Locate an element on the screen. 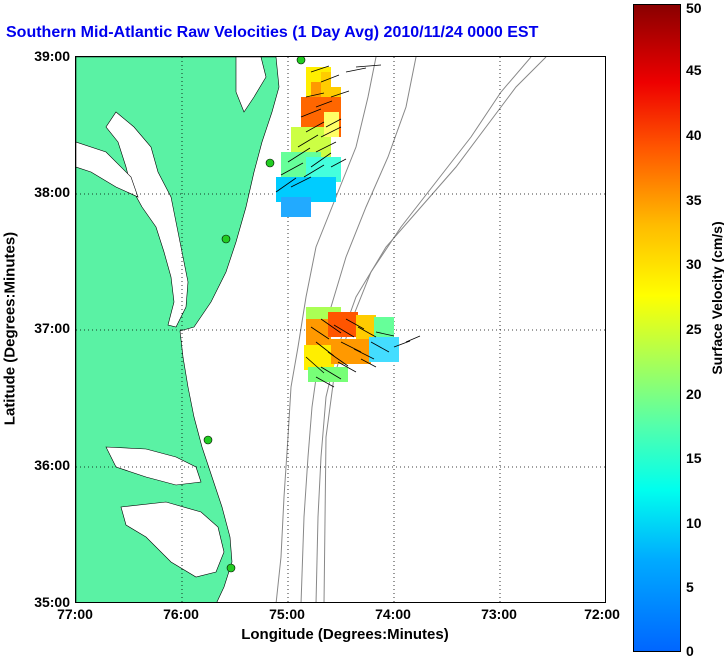 The width and height of the screenshot is (724, 659). radar-stations is located at coordinates (254, 315).